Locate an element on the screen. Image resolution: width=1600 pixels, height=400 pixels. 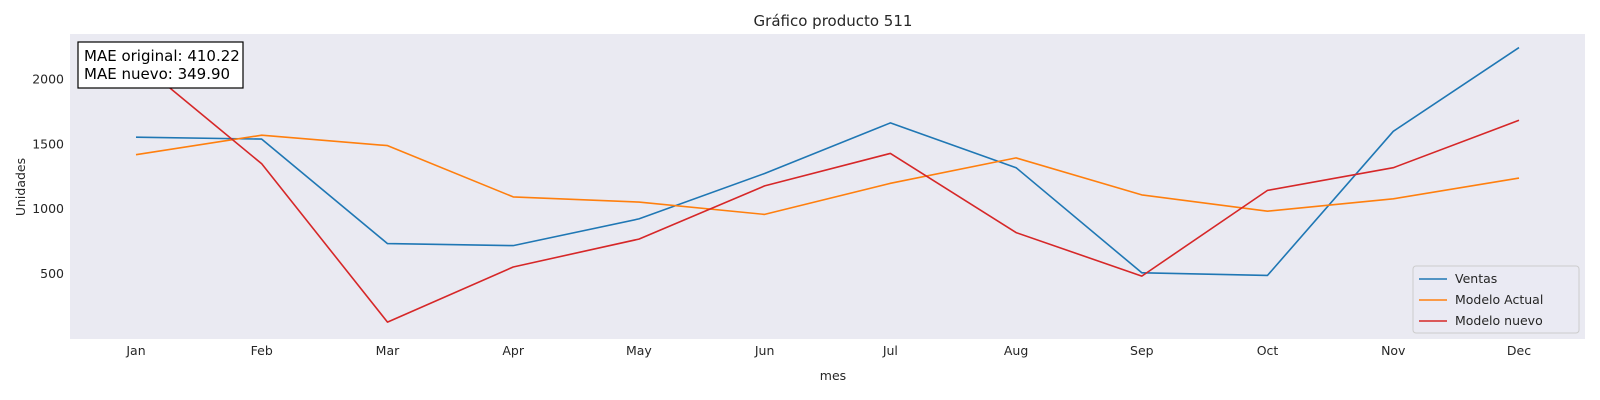
y-axis-ticks: 500 1000 1500 2000 is located at coordinates (48, 176).